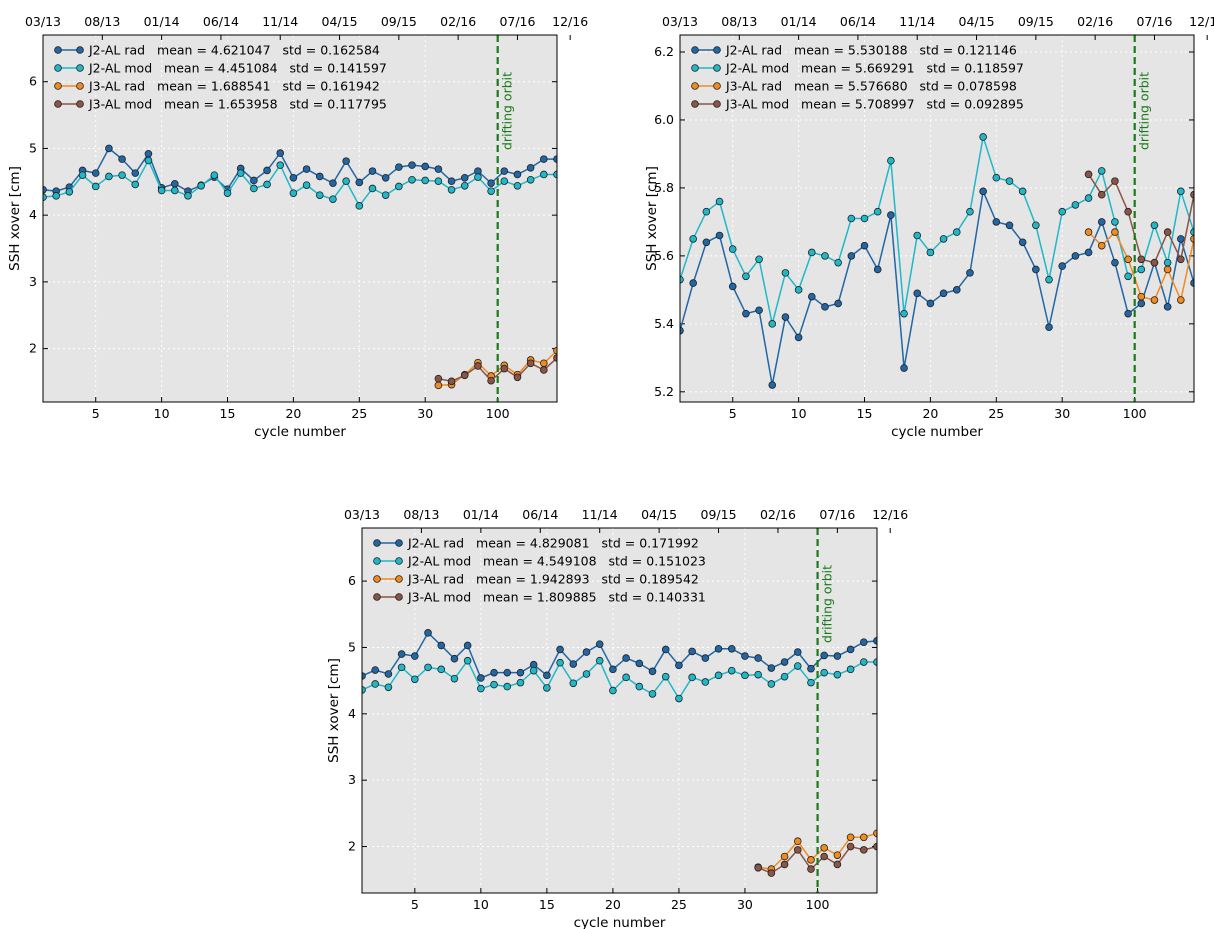 The width and height of the screenshot is (1214, 929). What do you see at coordinates (517, 21) in the screenshot?
I see `top-tick-label: 07/16` at bounding box center [517, 21].